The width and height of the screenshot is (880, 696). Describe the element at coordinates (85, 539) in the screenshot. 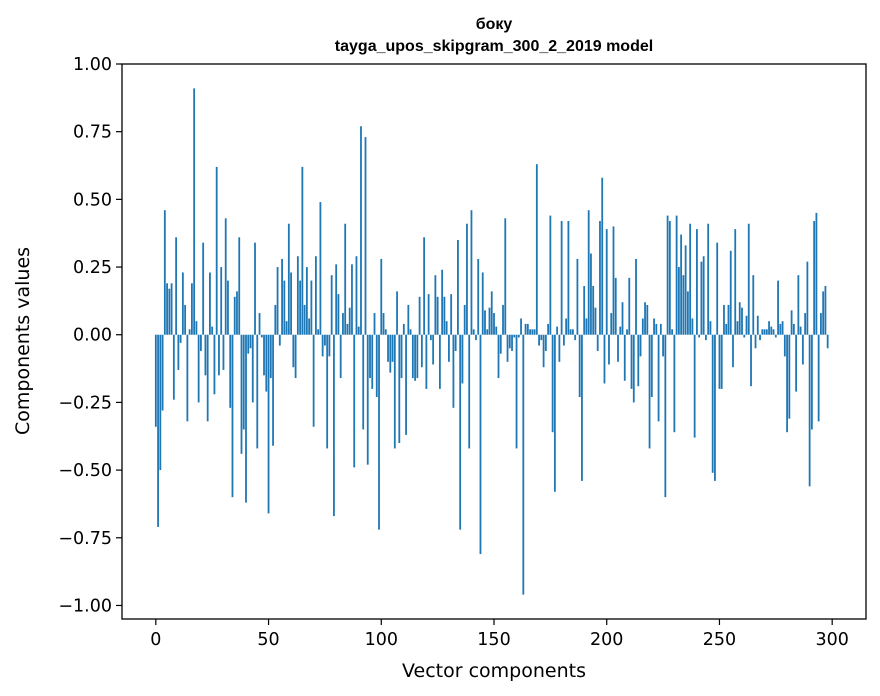

I see `y-tick-label: −0.75` at that location.